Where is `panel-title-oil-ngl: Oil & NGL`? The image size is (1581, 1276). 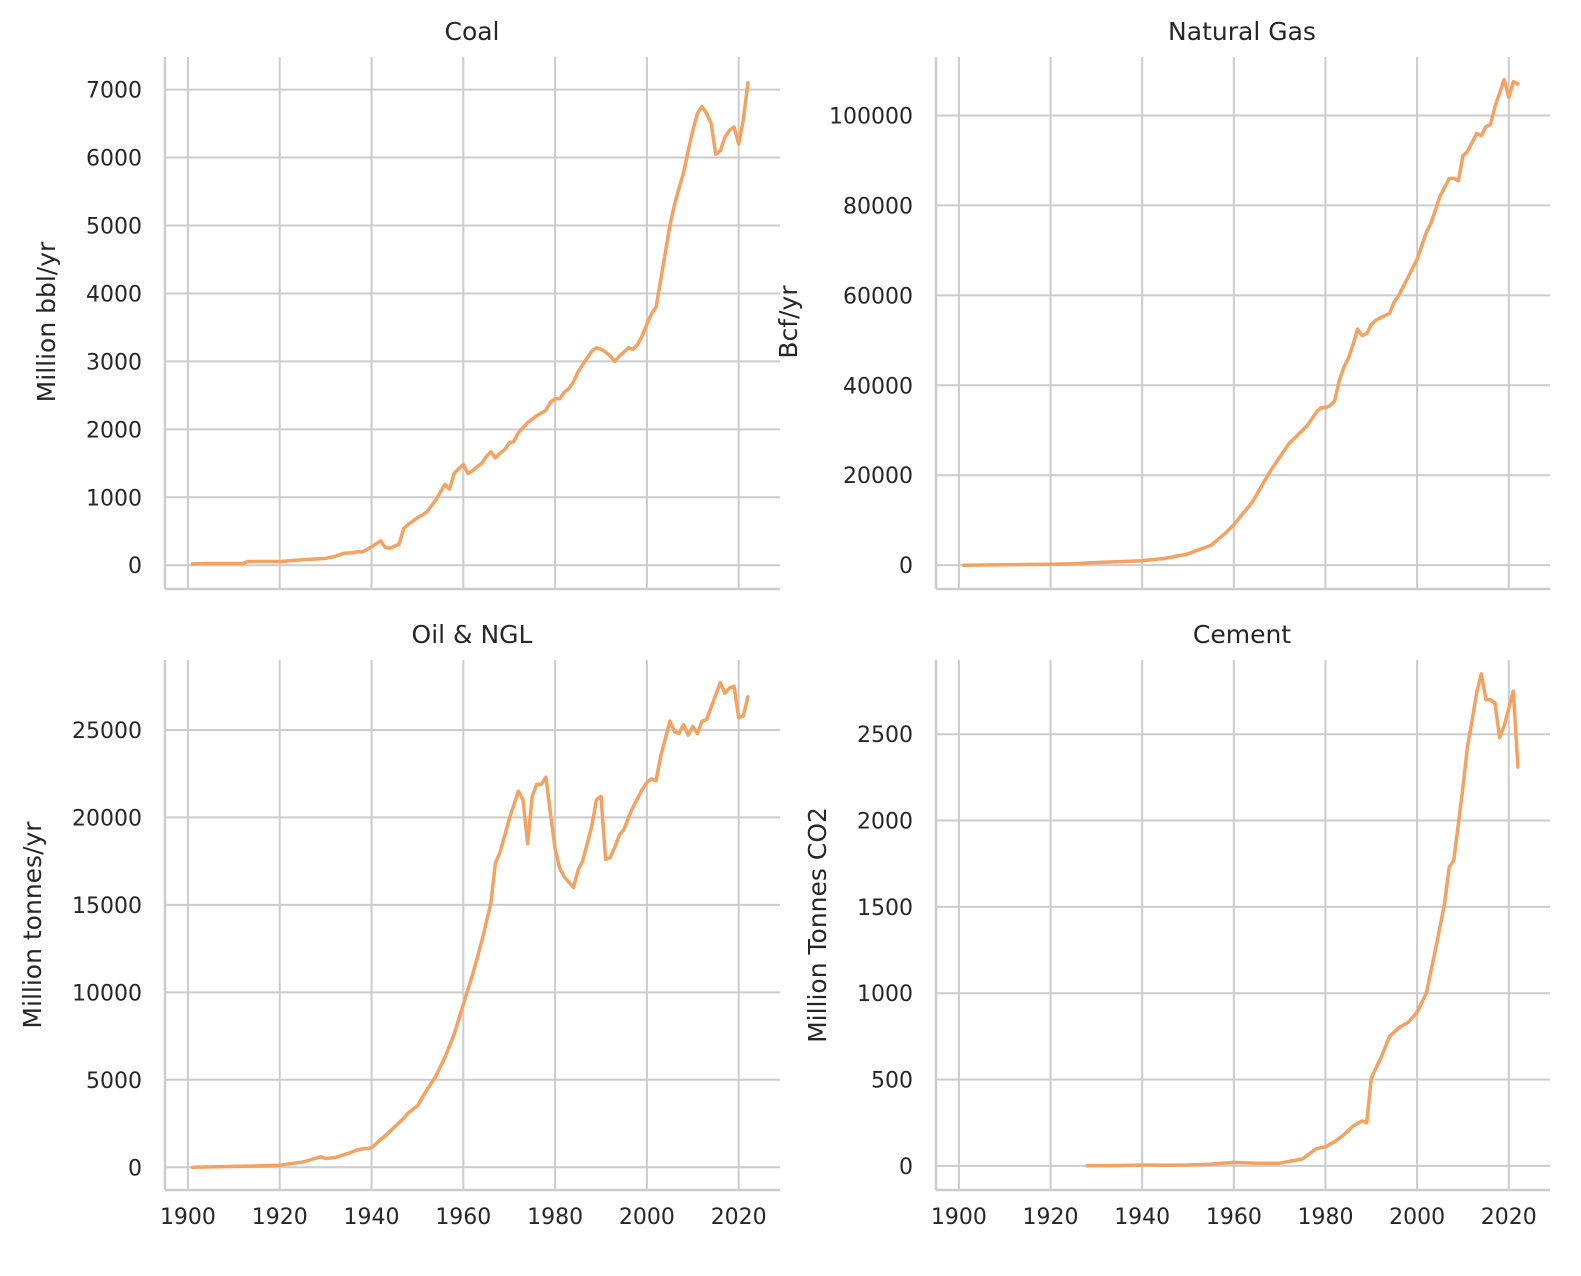 panel-title-oil-ngl: Oil & NGL is located at coordinates (472, 634).